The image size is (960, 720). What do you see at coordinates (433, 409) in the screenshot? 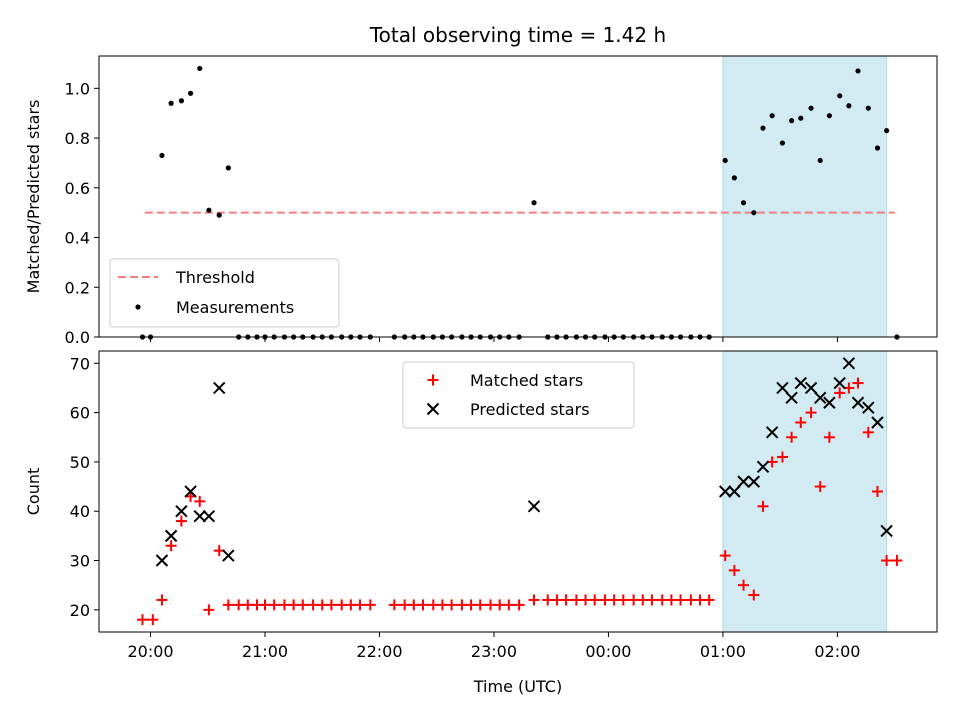
I see `legend-predicted-swatch` at bounding box center [433, 409].